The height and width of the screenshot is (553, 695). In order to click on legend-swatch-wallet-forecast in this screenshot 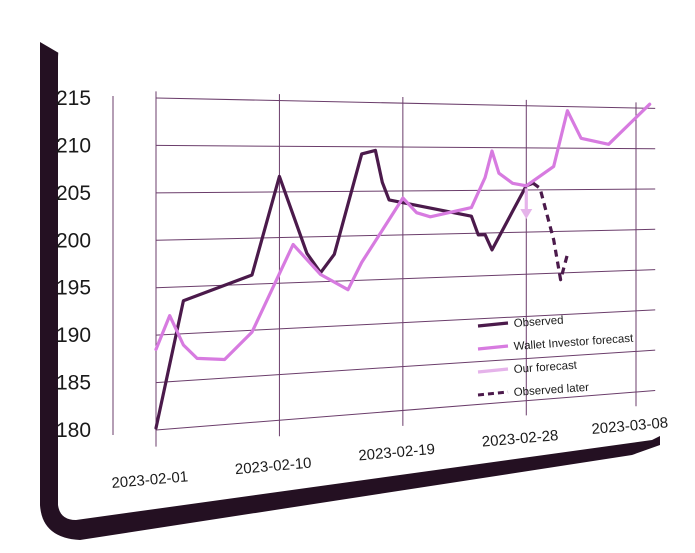, I will do `click(493, 347)`.